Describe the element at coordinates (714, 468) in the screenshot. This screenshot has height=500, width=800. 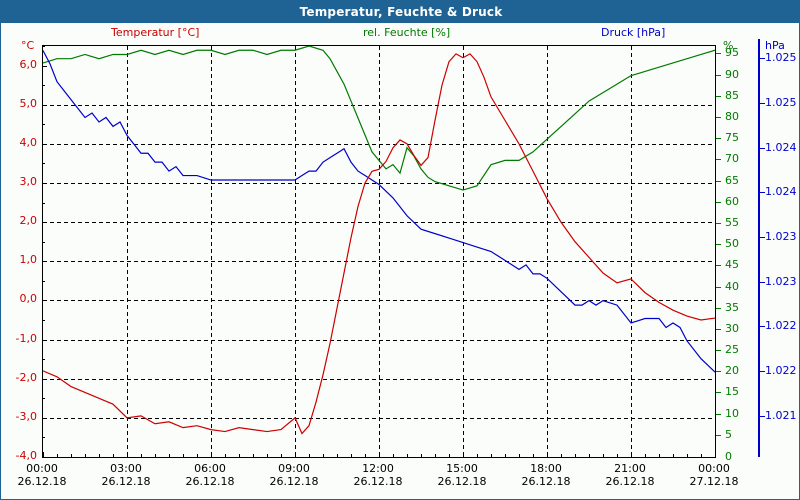
I see `x-axis-tick-time: 00:00` at that location.